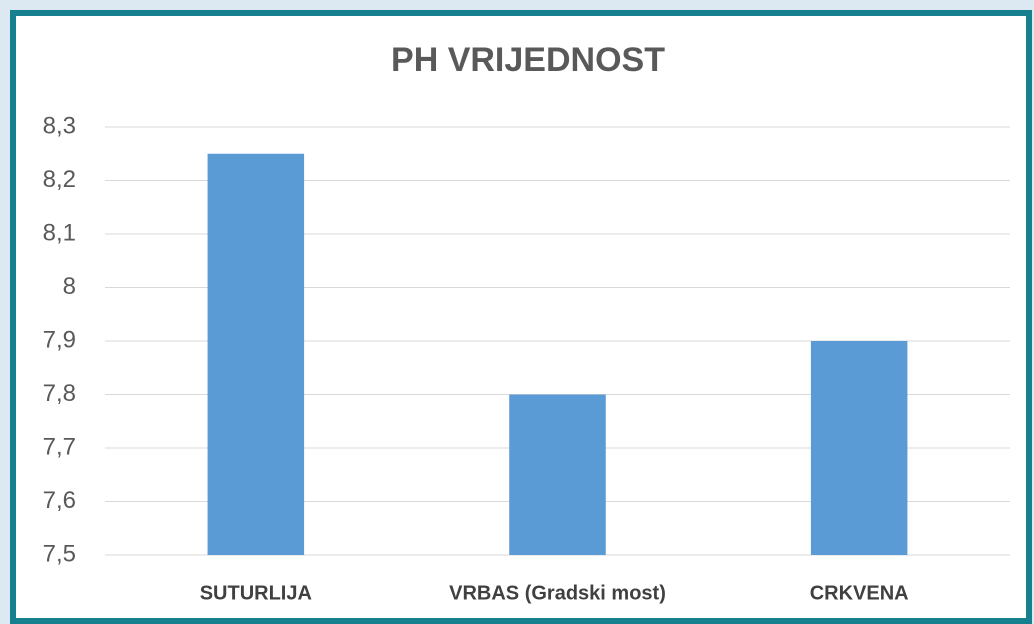  What do you see at coordinates (256, 593) in the screenshot?
I see `x-tick-label: SUTURLIJA` at bounding box center [256, 593].